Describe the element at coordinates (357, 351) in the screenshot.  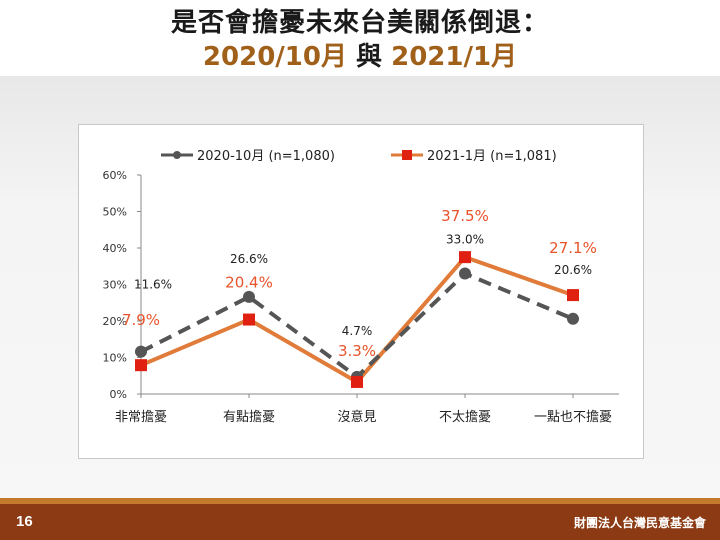
I see `data-label-2021: 3.3%` at that location.